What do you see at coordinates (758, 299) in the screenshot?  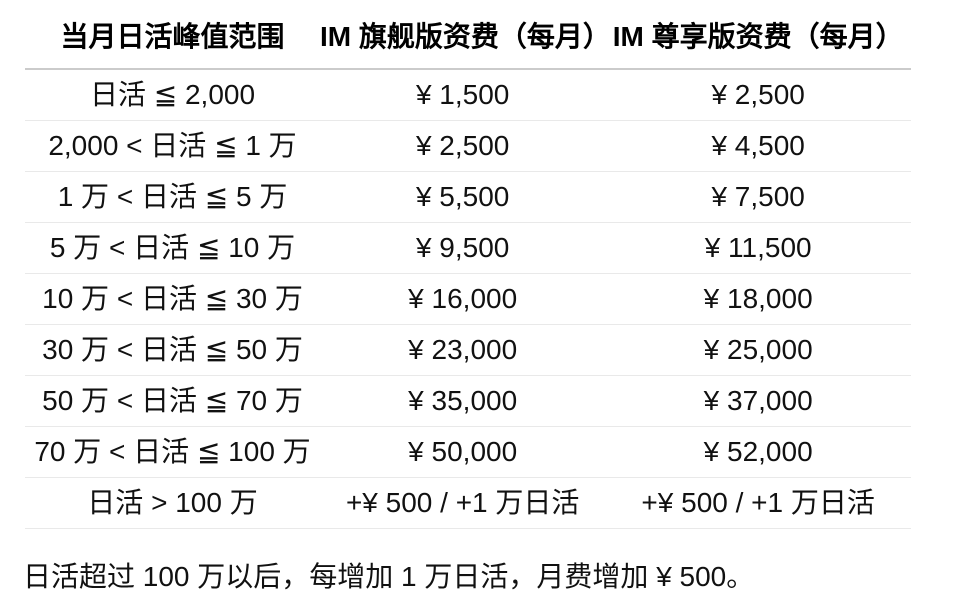 I see `cell-premium-price: ¥ 18,000` at bounding box center [758, 299].